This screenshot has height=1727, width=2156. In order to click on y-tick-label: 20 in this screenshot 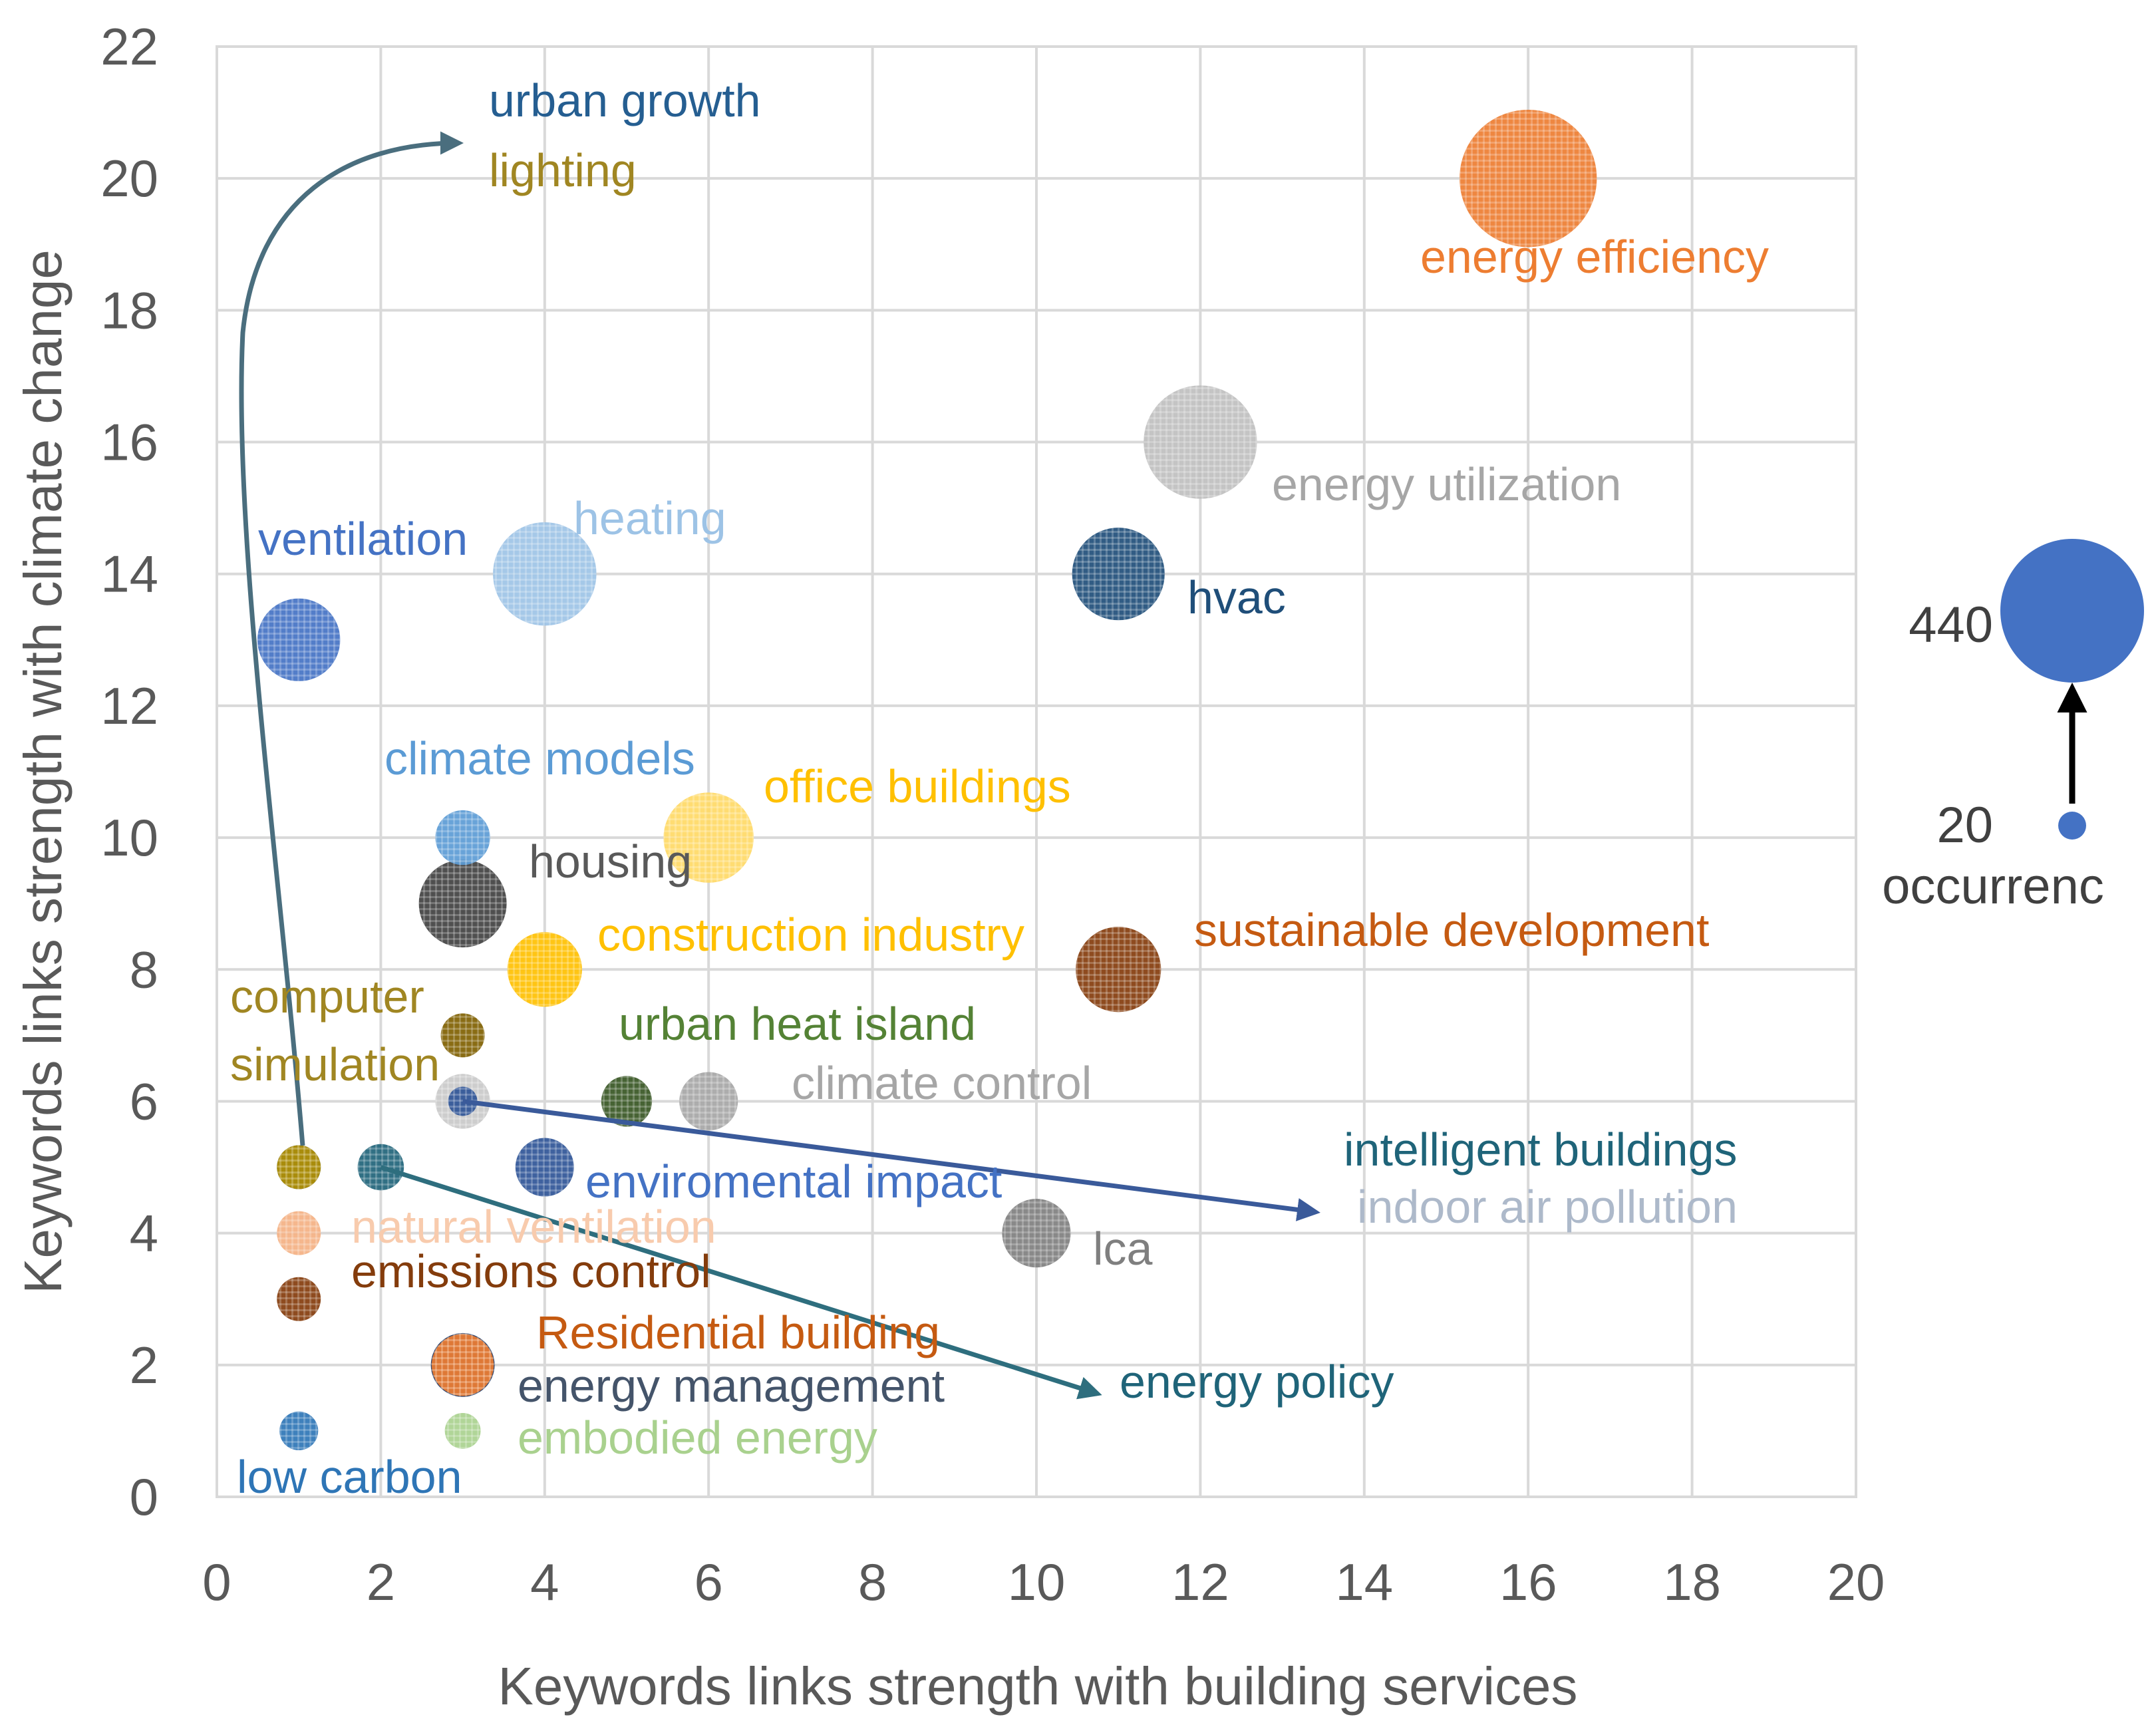, I will do `click(129, 179)`.